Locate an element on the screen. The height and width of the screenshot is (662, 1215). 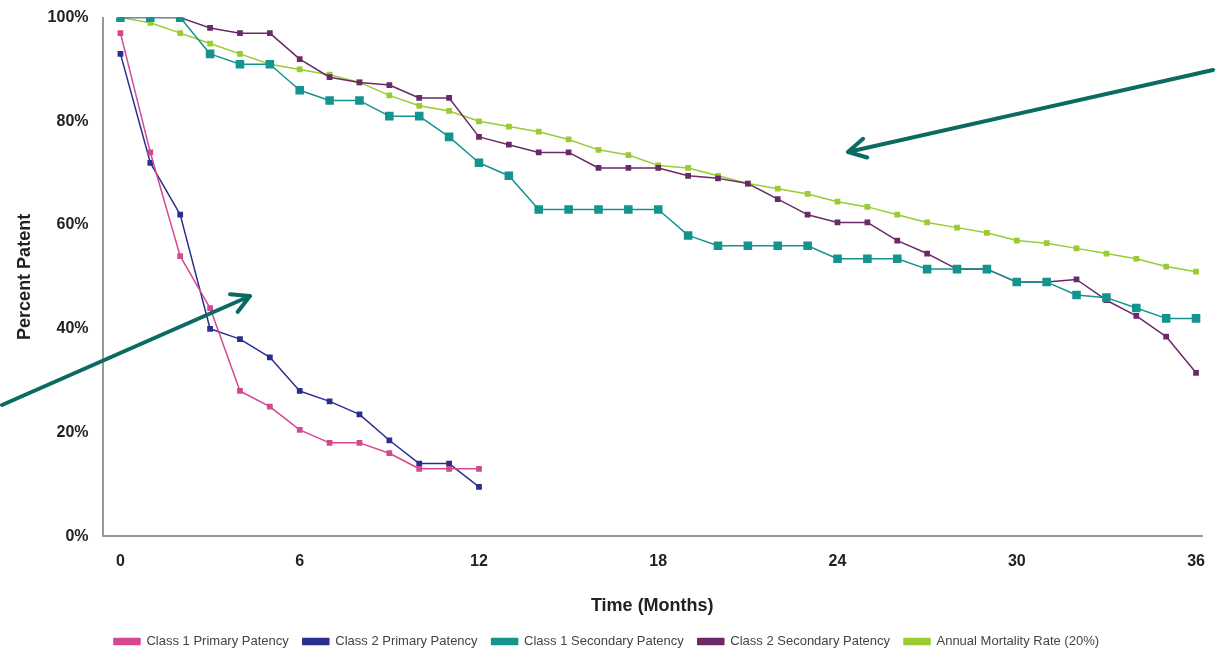
x-axis-title: Time (Months) is located at coordinates (652, 605).